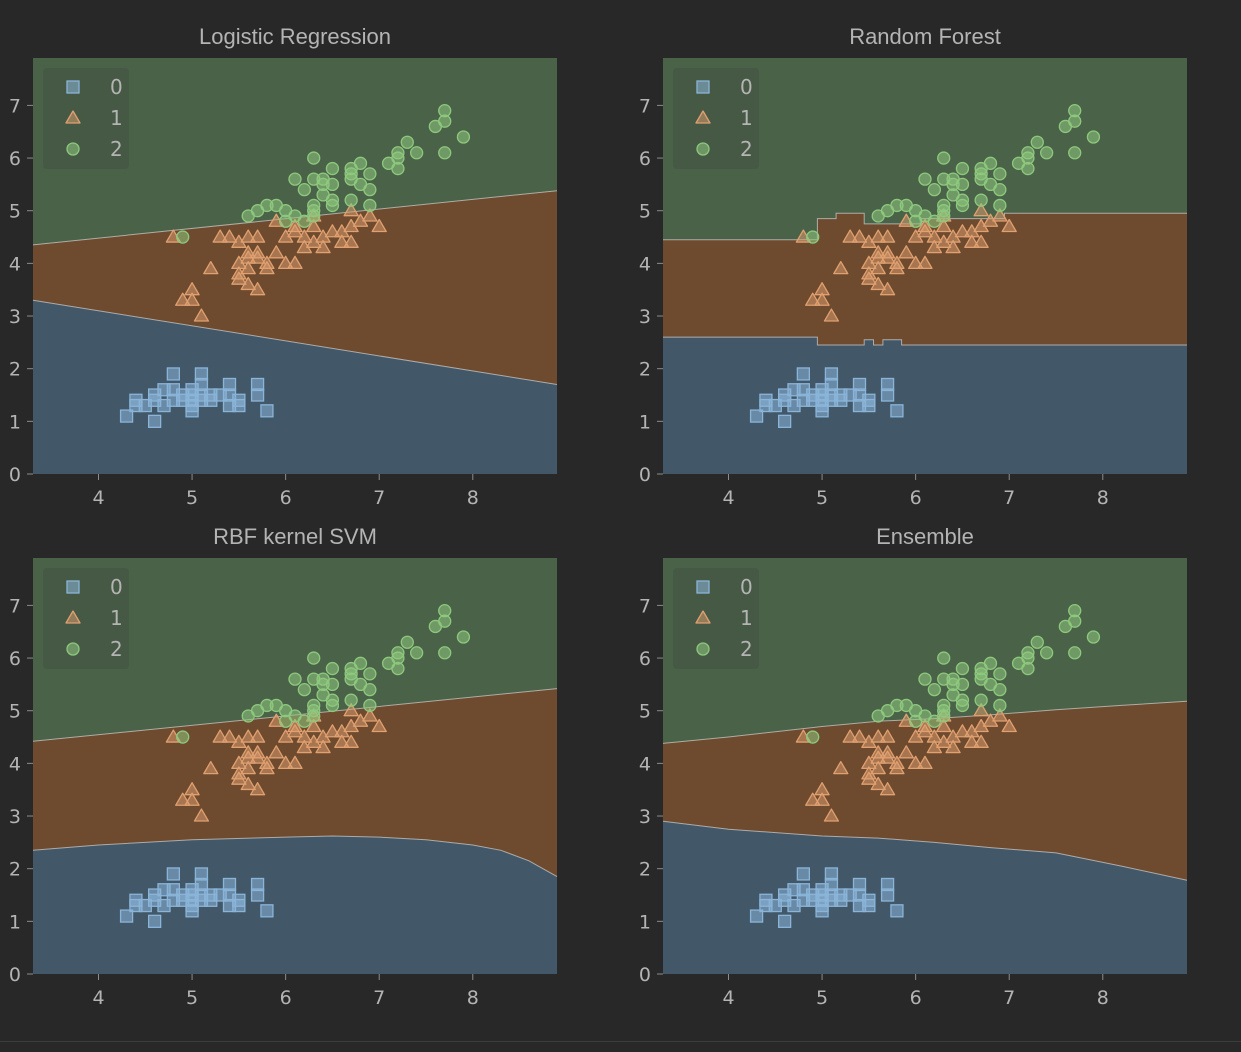 This screenshot has width=1241, height=1052. What do you see at coordinates (473, 998) in the screenshot?
I see `x-tick-label: 8` at bounding box center [473, 998].